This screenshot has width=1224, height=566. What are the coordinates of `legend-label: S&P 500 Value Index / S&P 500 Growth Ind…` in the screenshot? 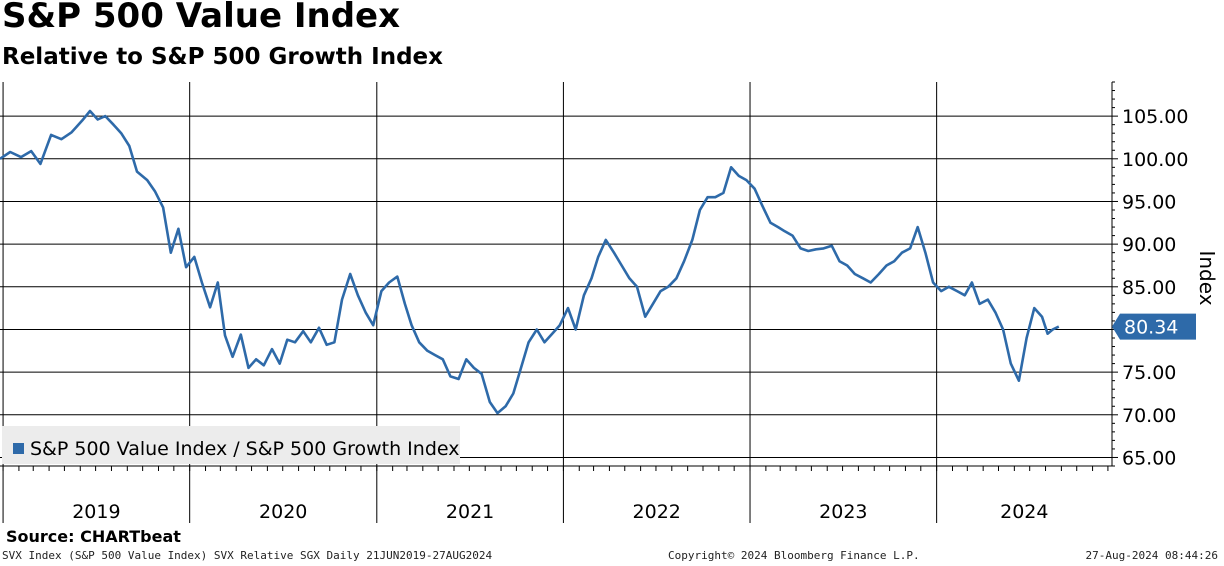 It's located at (244, 449).